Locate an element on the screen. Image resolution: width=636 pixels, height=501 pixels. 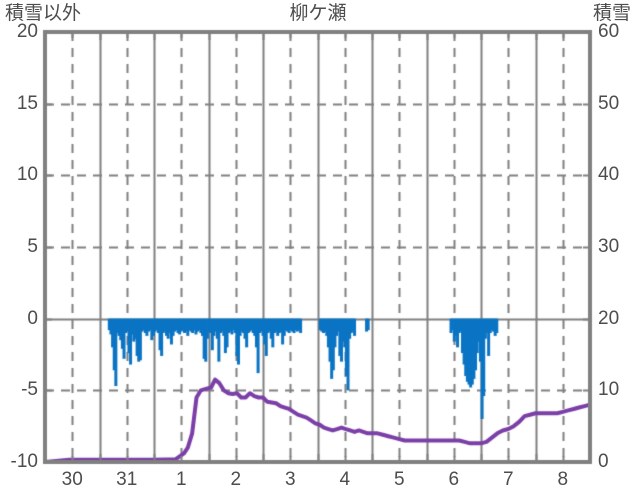
left-tick-10: 10 is located at coordinates (27, 175).